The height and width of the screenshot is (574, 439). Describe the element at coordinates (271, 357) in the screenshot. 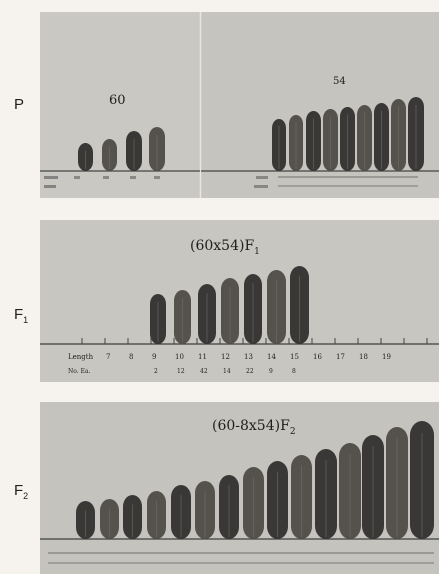

I see `ruler-length-value: 14` at that location.